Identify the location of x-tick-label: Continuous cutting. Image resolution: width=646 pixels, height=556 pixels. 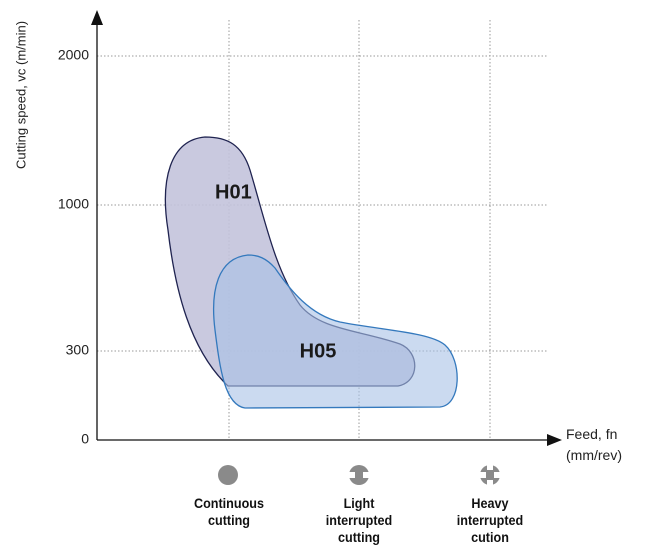
(228, 511).